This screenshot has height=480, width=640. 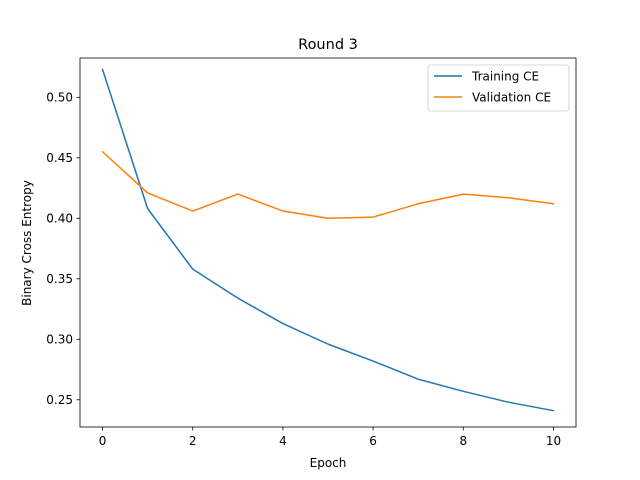 I want to click on y-tick-label: 0.45, so click(x=59, y=158).